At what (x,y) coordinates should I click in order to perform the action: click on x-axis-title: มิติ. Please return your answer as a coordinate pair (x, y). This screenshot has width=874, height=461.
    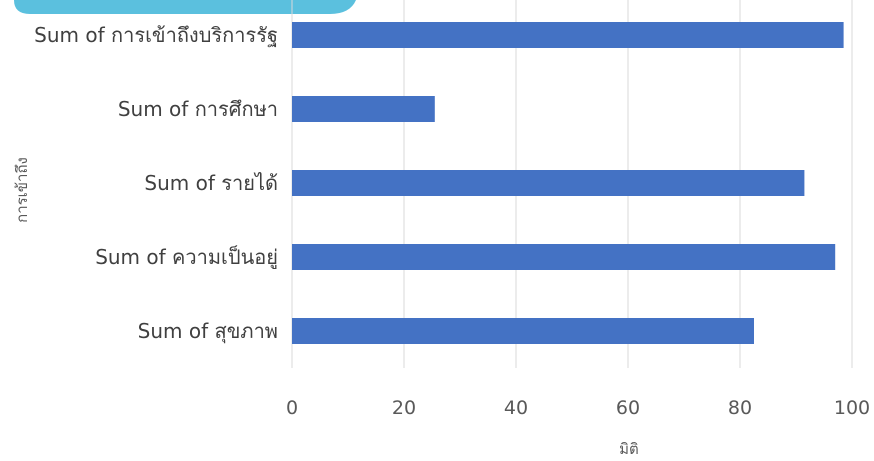
    Looking at the image, I should click on (629, 449).